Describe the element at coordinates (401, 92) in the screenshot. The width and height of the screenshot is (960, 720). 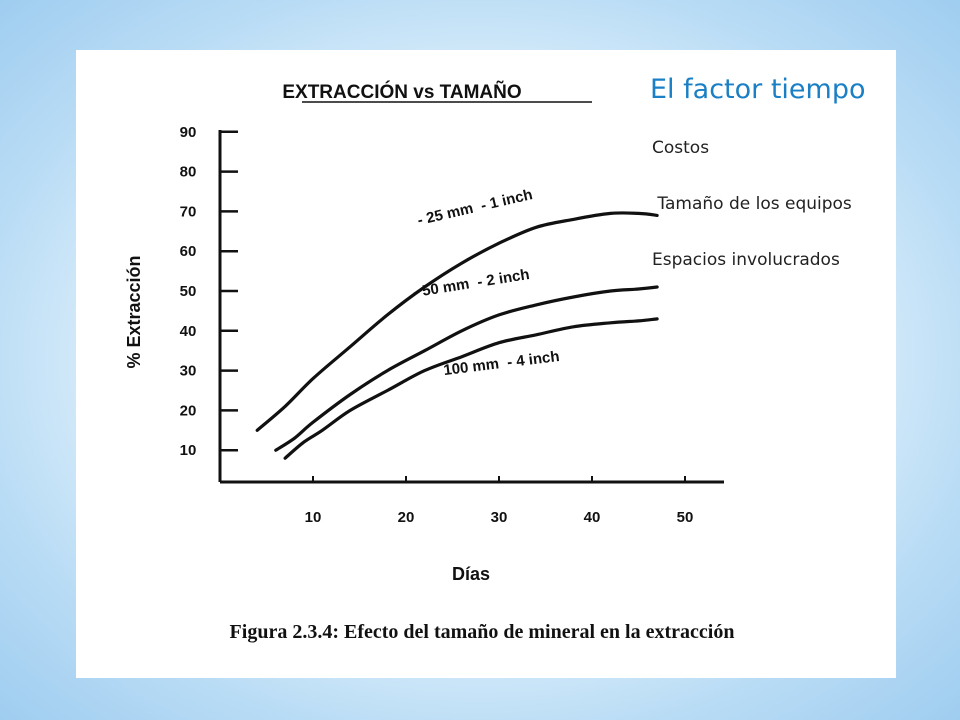
I see `chart-title: EXTRACCIÓN vs TAMAÑO` at that location.